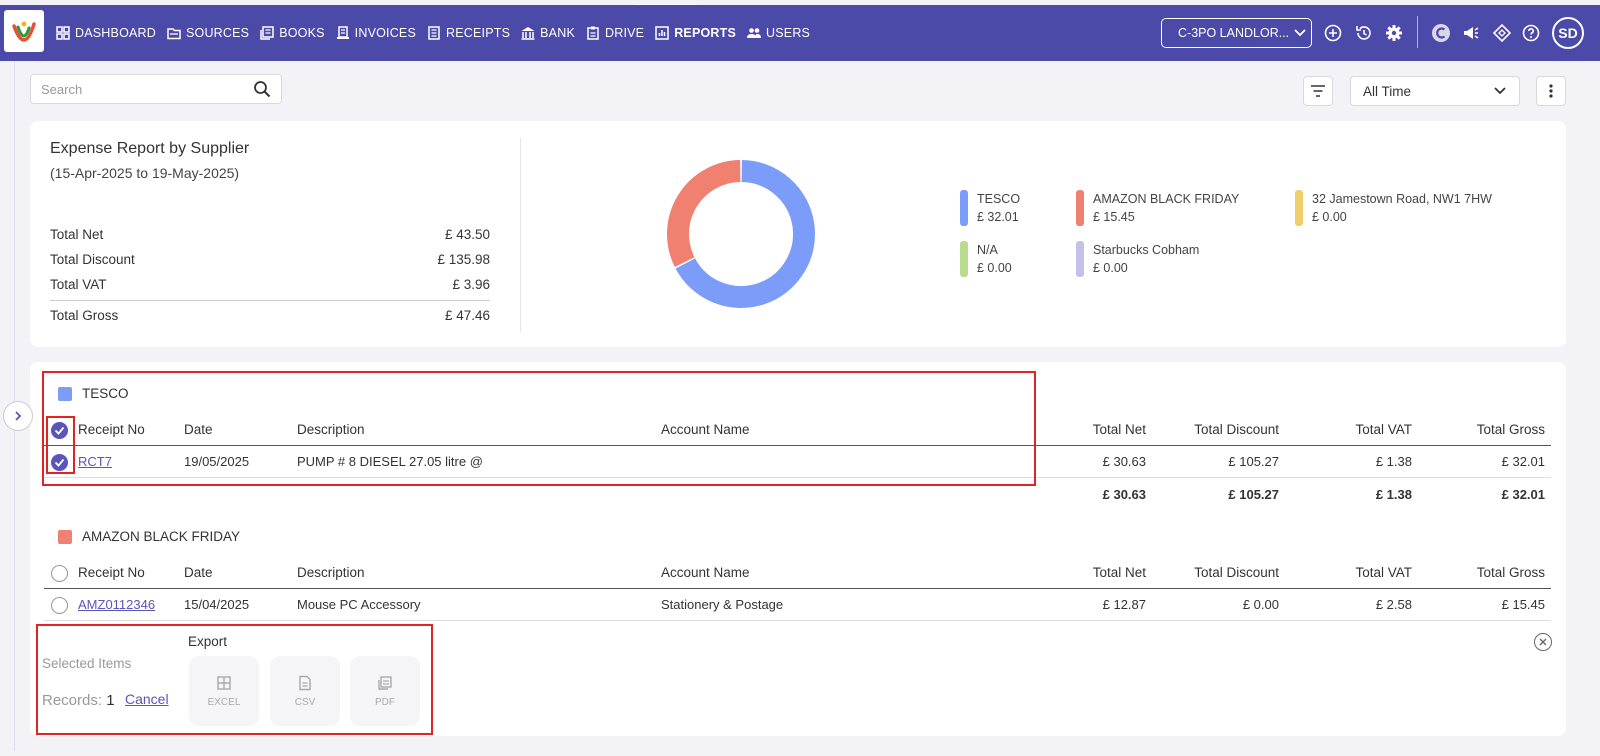  What do you see at coordinates (1394, 33) in the screenshot?
I see `settings-button` at bounding box center [1394, 33].